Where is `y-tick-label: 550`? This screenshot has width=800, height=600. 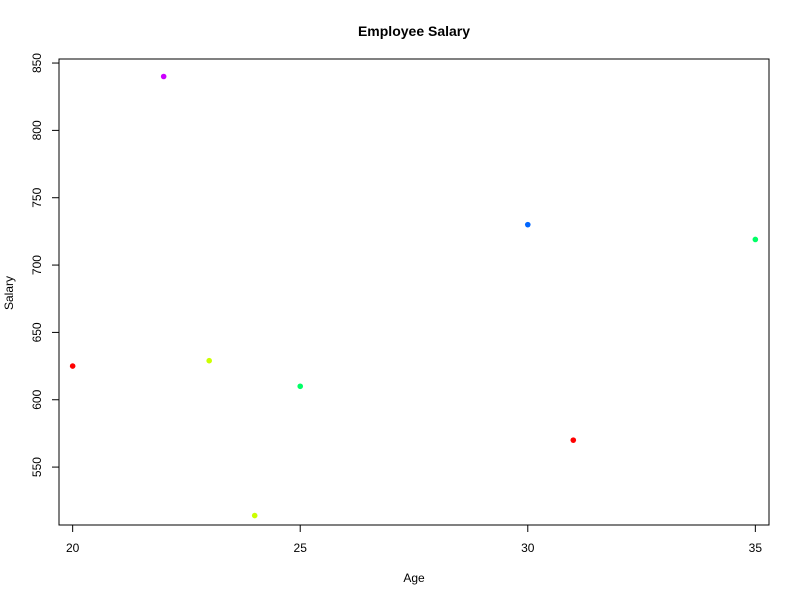 y-tick-label: 550 is located at coordinates (37, 467).